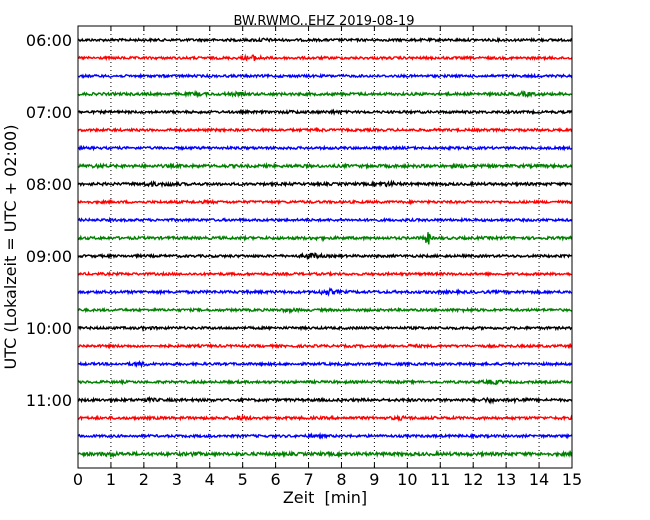 Image resolution: width=650 pixels, height=520 pixels. I want to click on y-tick-label: 06:00, so click(49, 40).